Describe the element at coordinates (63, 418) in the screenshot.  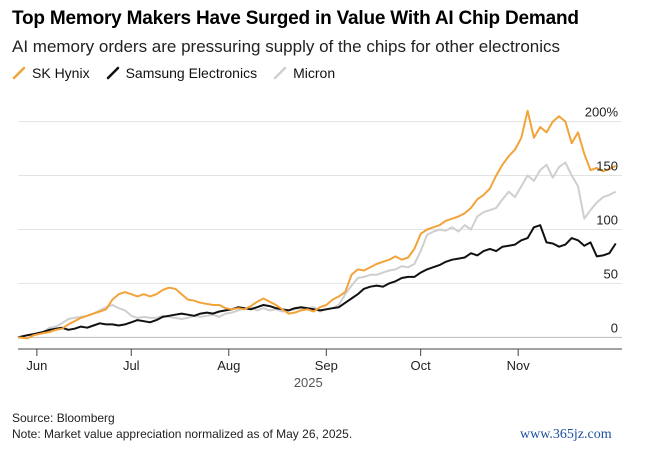
I see `source-note: Source: Bloomberg` at that location.